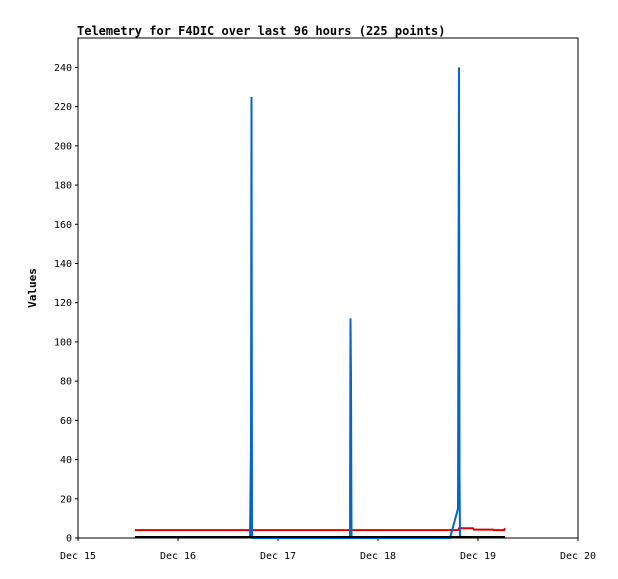 This screenshot has width=618, height=579. Describe the element at coordinates (63, 186) in the screenshot. I see `y-tick-label: 180` at that location.